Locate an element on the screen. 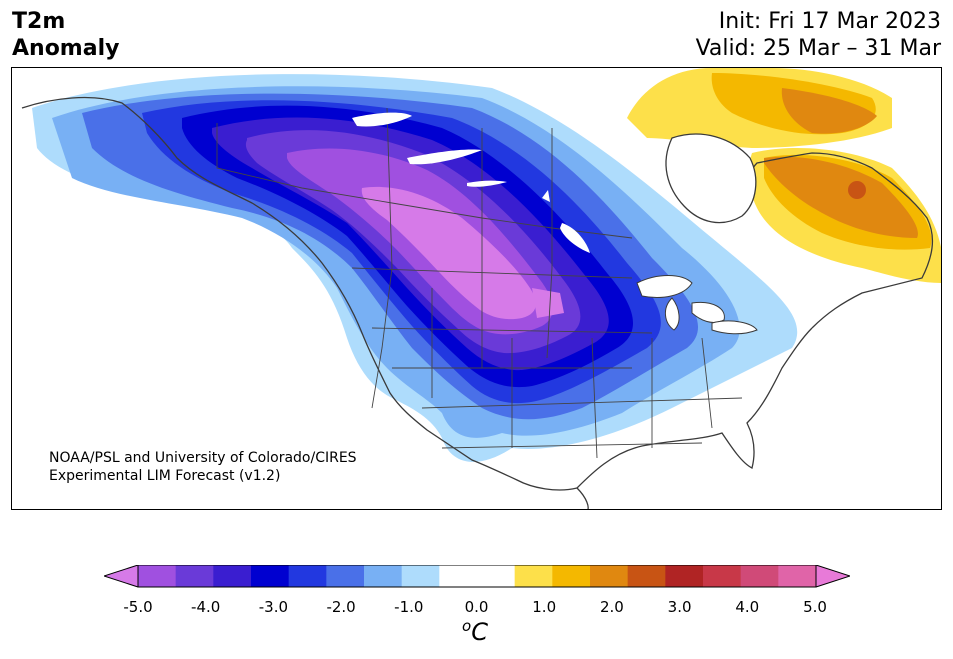 The image size is (953, 659). colorbar-outline-ends is located at coordinates (477, 576).